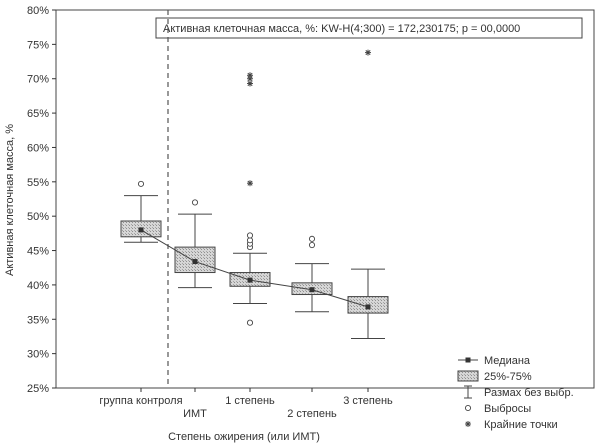  I want to click on median-trend-group, so click(254, 268).